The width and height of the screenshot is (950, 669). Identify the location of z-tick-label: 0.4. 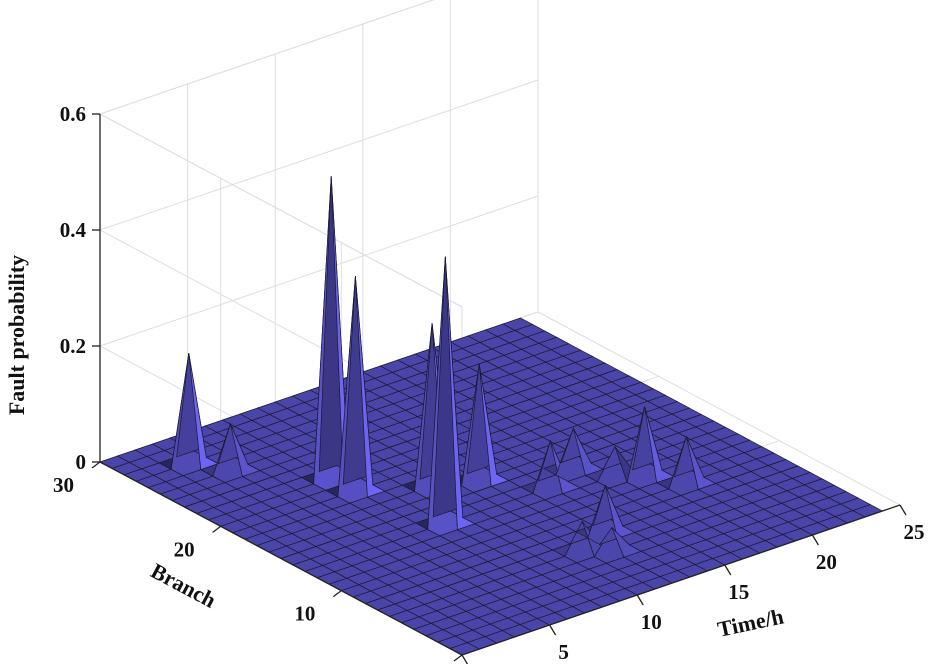
(73, 230).